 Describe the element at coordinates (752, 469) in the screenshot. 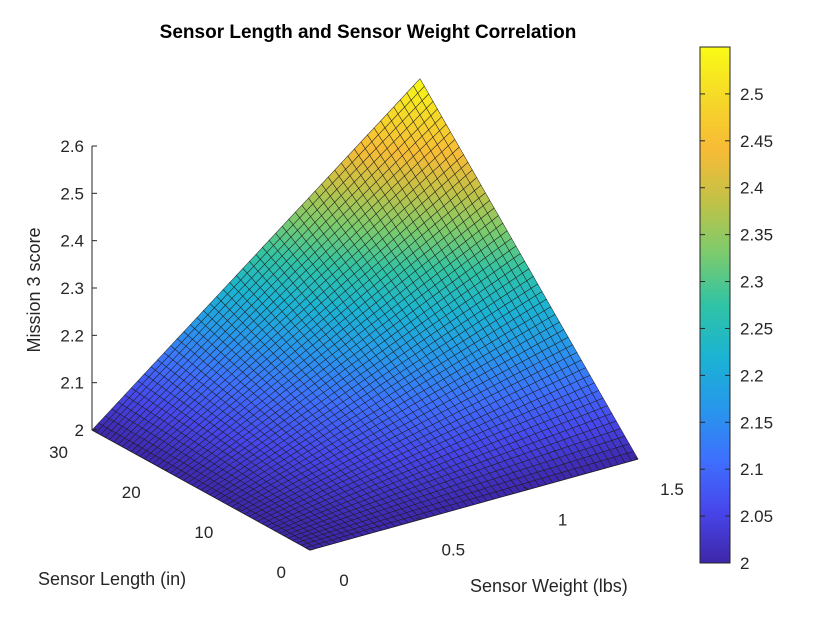

I see `colorbar-tick-label: 2.1` at that location.